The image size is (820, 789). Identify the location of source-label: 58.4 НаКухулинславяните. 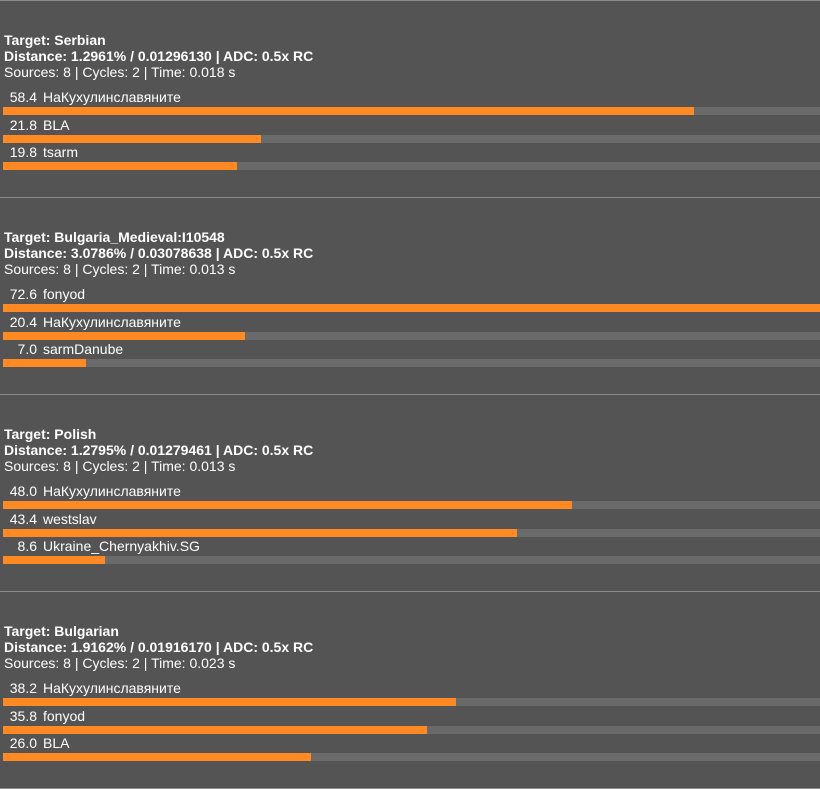
(92, 97).